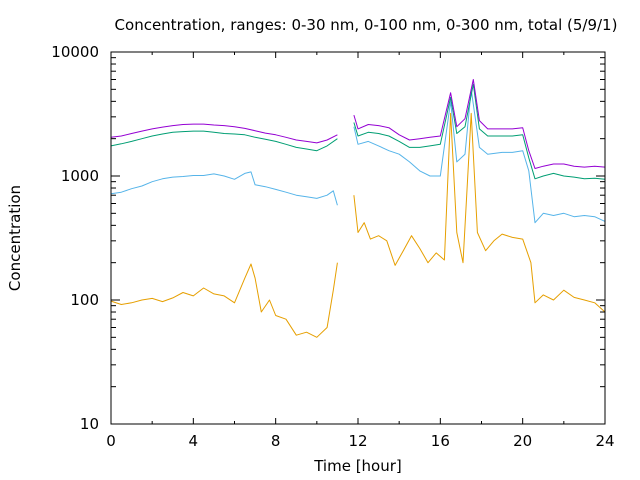  I want to click on x-tick-label: 4, so click(194, 441).